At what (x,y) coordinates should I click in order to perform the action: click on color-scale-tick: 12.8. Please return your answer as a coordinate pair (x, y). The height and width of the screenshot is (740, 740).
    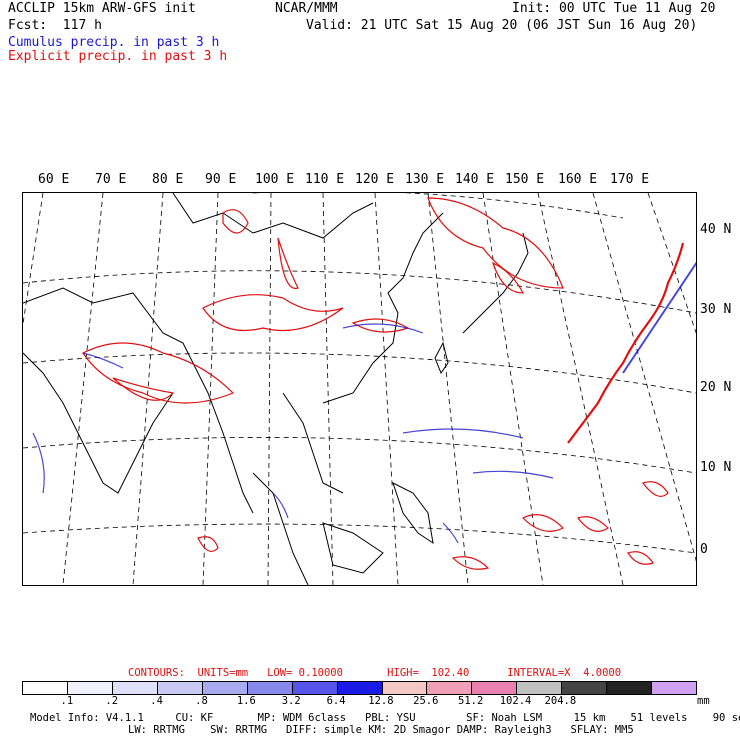
    Looking at the image, I should click on (381, 701).